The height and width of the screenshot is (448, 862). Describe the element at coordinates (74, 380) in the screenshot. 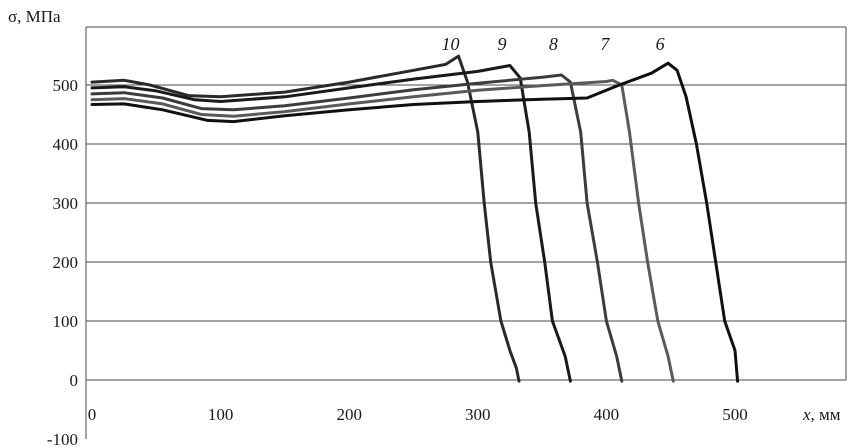

I see `y-tick-label: 0` at that location.